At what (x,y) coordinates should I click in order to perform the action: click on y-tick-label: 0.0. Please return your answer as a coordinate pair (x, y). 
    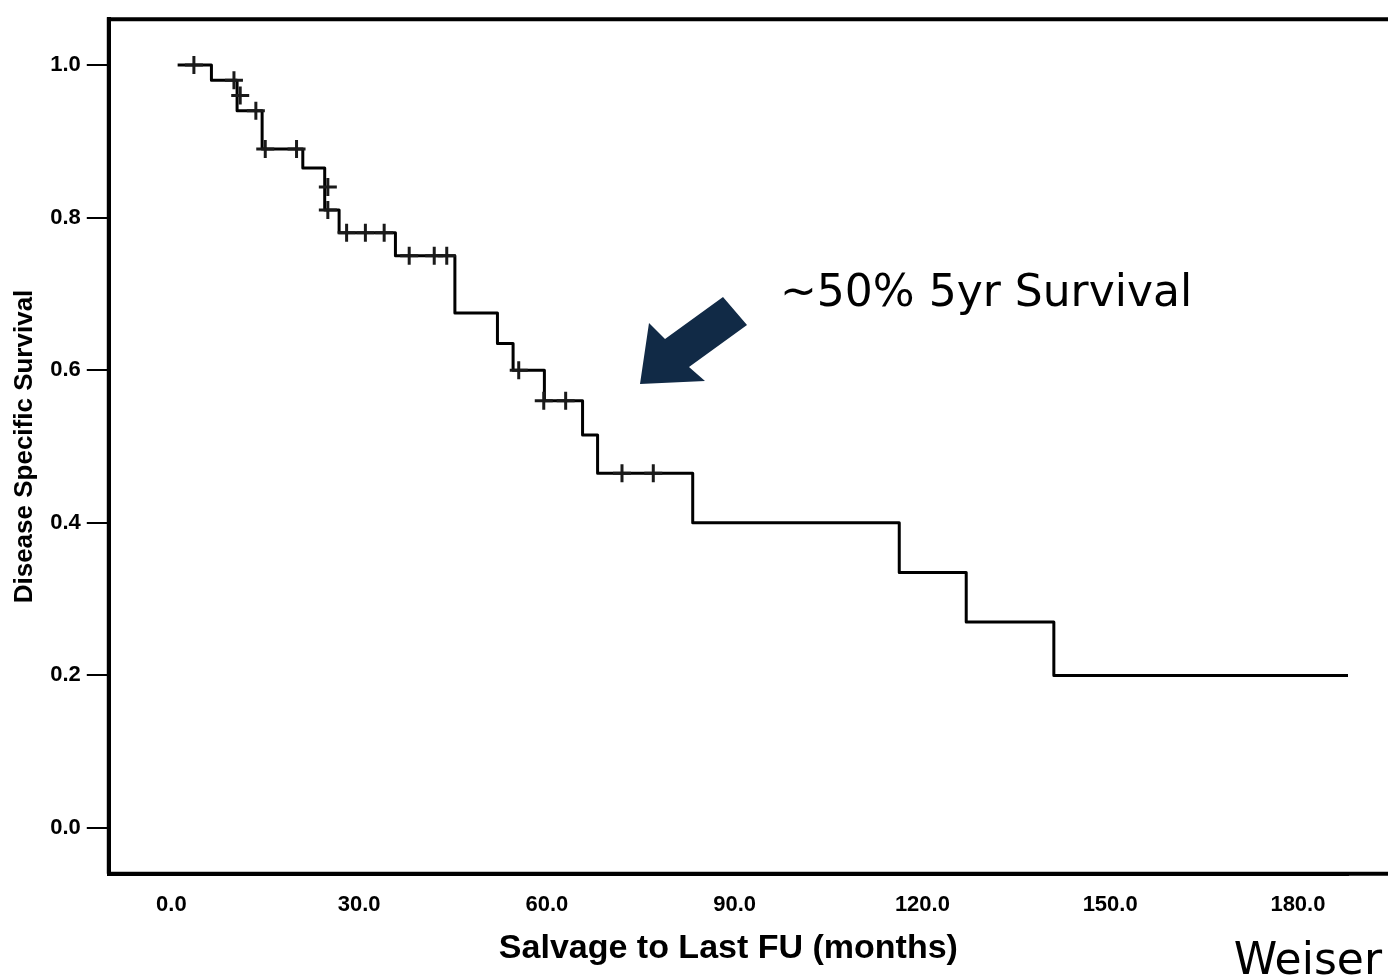
    Looking at the image, I should click on (65, 827).